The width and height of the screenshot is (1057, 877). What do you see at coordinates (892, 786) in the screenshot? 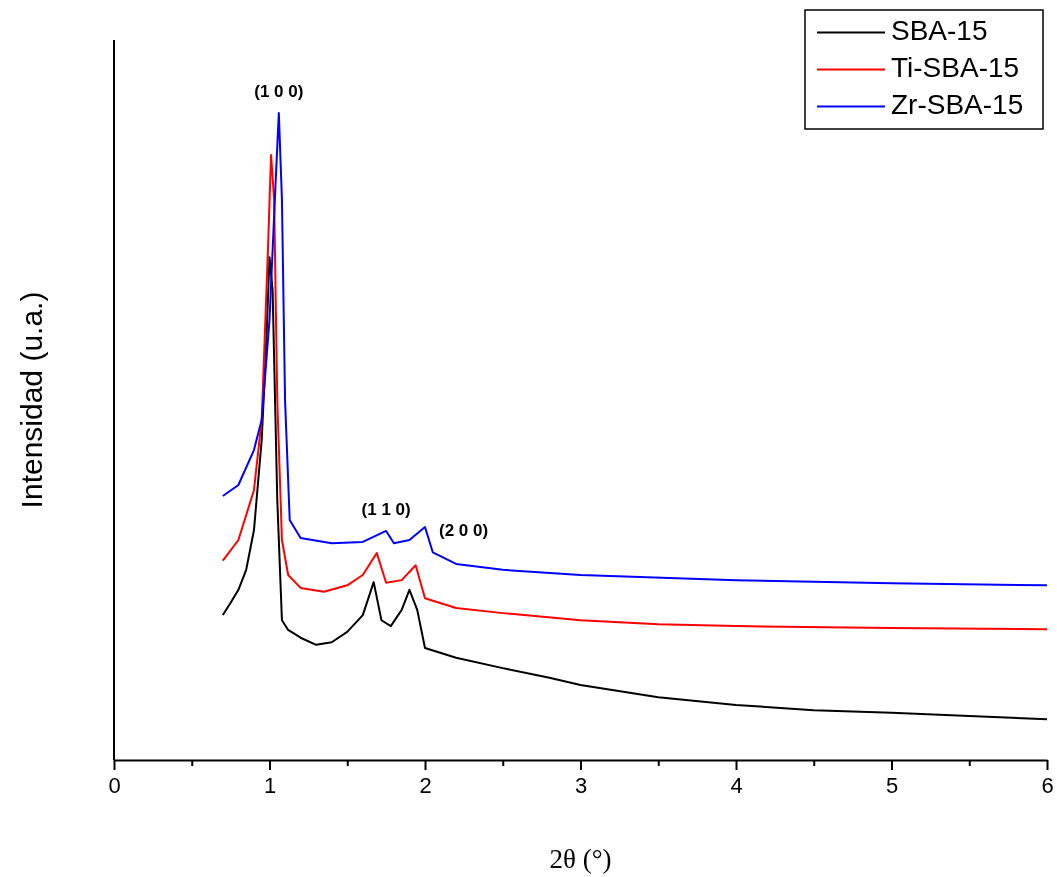
I see `x-tick-label: 5` at bounding box center [892, 786].